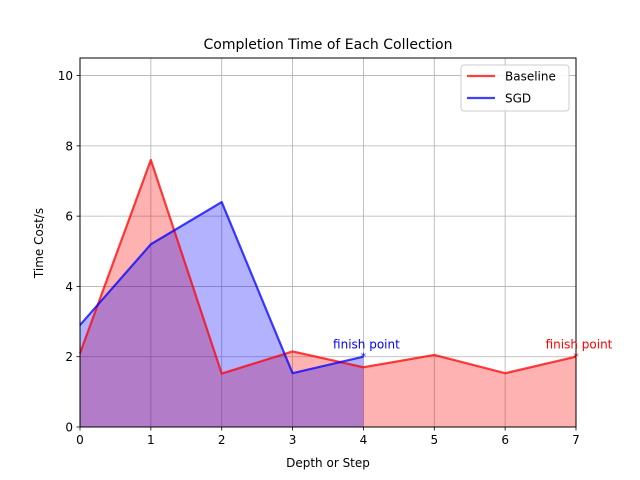 This screenshot has width=640, height=480. Describe the element at coordinates (518, 99) in the screenshot. I see `legend-label: SGD` at that location.